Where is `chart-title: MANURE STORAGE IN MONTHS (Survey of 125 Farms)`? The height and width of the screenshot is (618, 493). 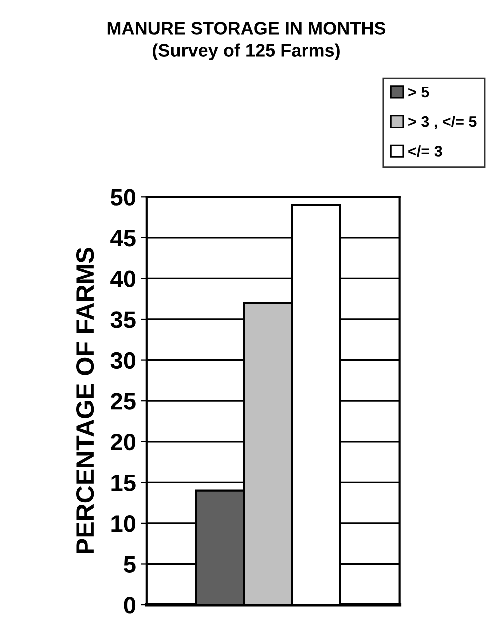
chart-title: MANURE STORAGE IN MONTHS (Survey of 125 Farms) is located at coordinates (247, 41).